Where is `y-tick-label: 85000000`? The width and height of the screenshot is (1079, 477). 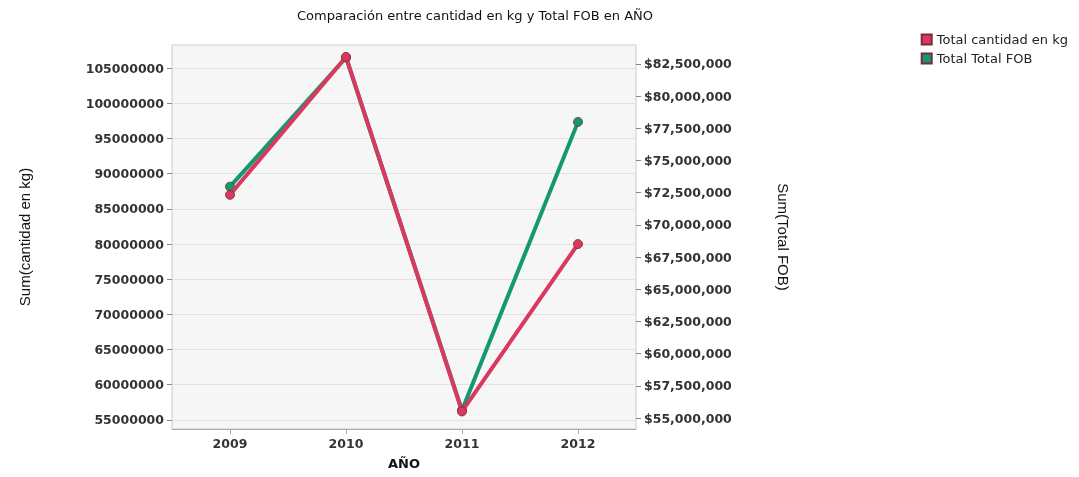 y-tick-label: 85000000 is located at coordinates (129, 209).